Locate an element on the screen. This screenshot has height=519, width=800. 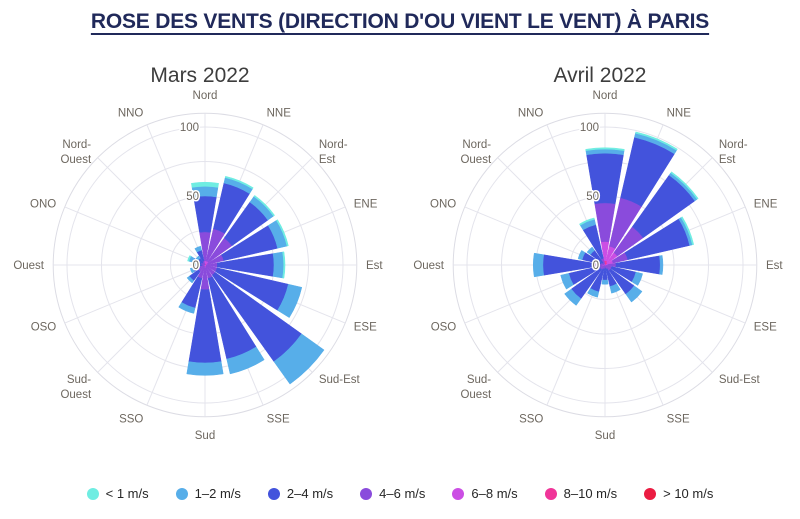
legend-item-4: 4–6 m/s is located at coordinates (392, 493).